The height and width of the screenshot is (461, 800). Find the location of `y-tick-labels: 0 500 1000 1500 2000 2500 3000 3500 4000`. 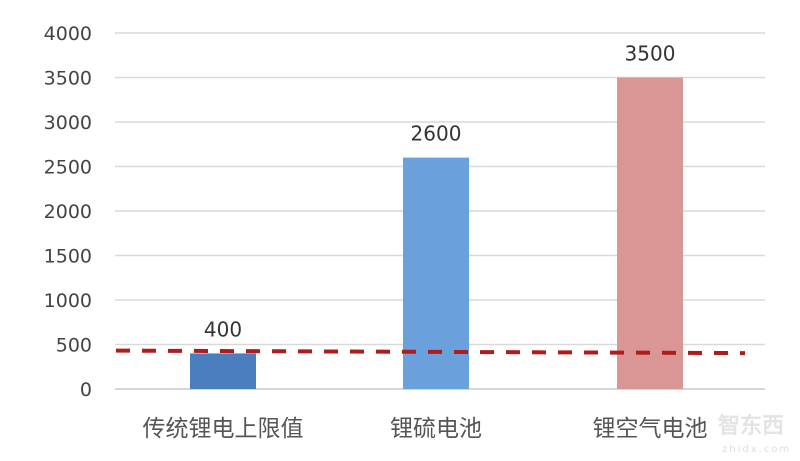

y-tick-labels: 0 500 1000 1500 2000 2500 3000 3500 4000 is located at coordinates (68, 212).